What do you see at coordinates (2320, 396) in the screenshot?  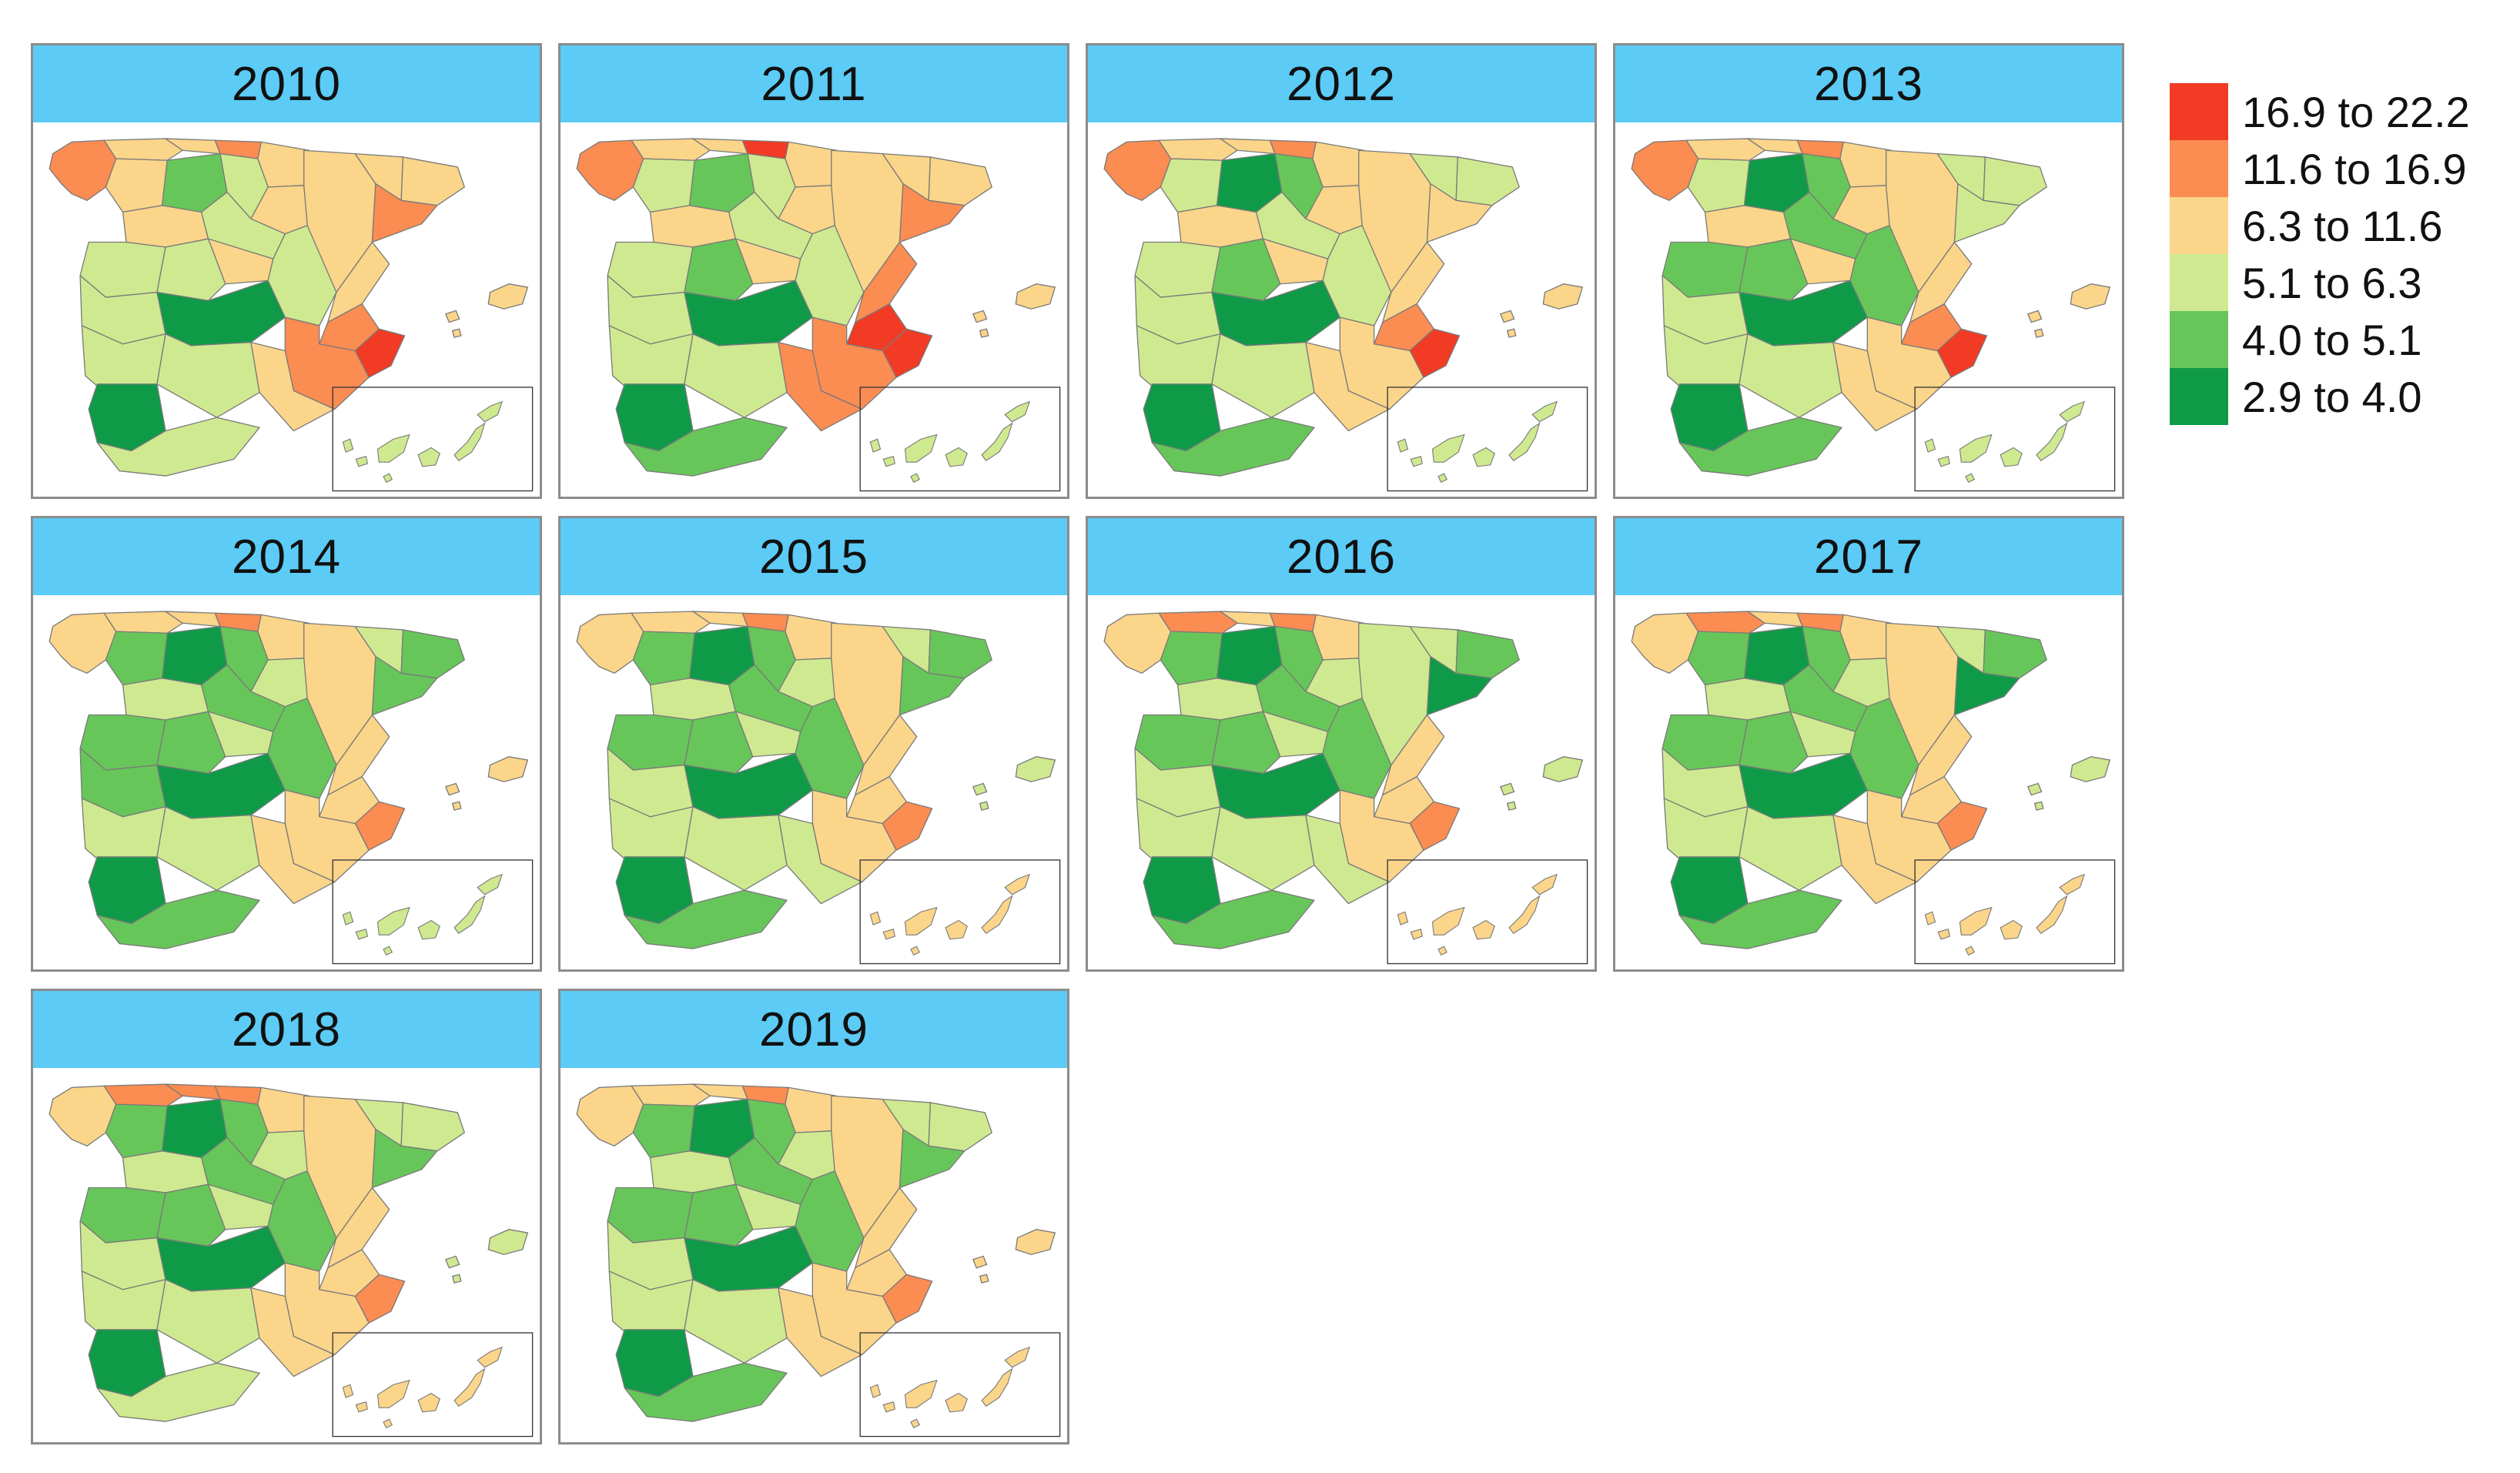 I see `legend-item: 2.9 to 4.0` at bounding box center [2320, 396].